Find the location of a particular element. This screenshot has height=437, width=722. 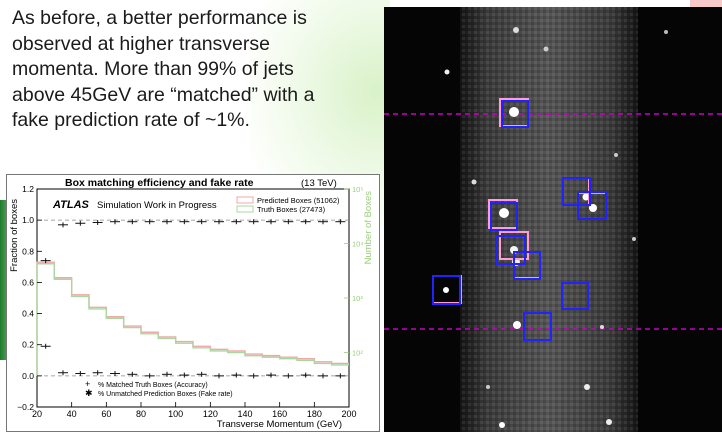

y-tick-label: 0.8 is located at coordinates (28, 251).